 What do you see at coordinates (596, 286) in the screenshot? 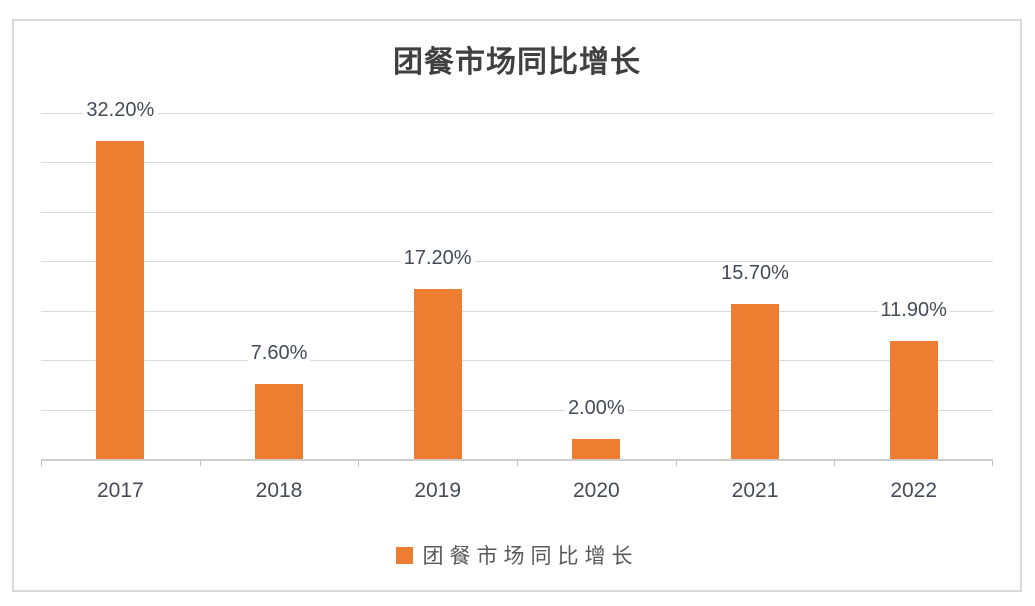
I see `bar-column: 2.00%` at bounding box center [596, 286].